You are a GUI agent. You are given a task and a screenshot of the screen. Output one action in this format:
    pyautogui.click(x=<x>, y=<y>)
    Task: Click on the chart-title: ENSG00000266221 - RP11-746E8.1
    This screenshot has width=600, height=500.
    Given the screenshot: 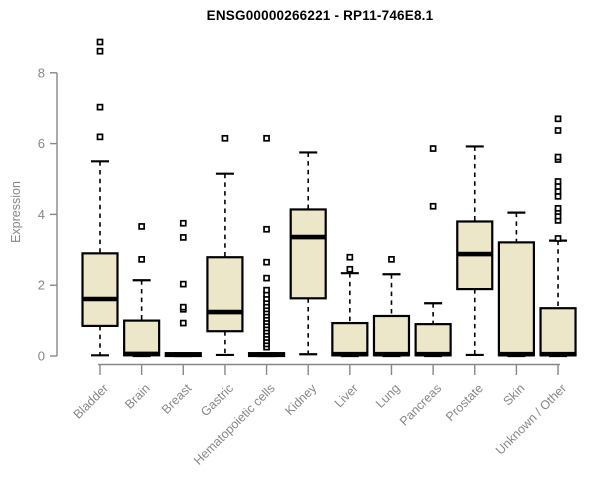 What is the action you would take?
    pyautogui.click(x=320, y=15)
    